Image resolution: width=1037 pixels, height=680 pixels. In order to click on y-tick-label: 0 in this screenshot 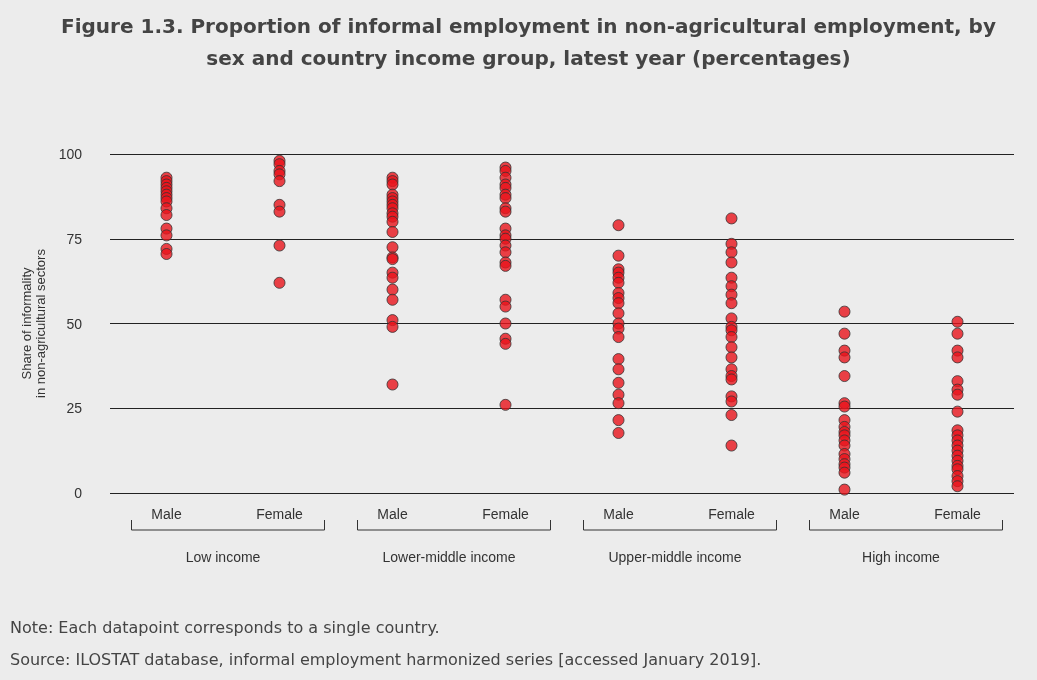, I will do `click(78, 493)`.